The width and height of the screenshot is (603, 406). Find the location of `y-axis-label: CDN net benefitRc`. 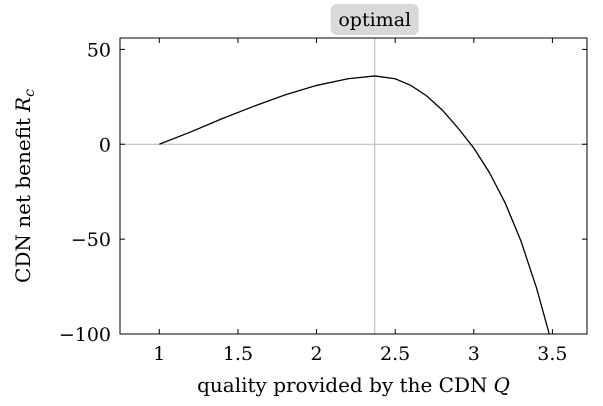

y-axis-label: CDN net benefitRc is located at coordinates (24, 186).